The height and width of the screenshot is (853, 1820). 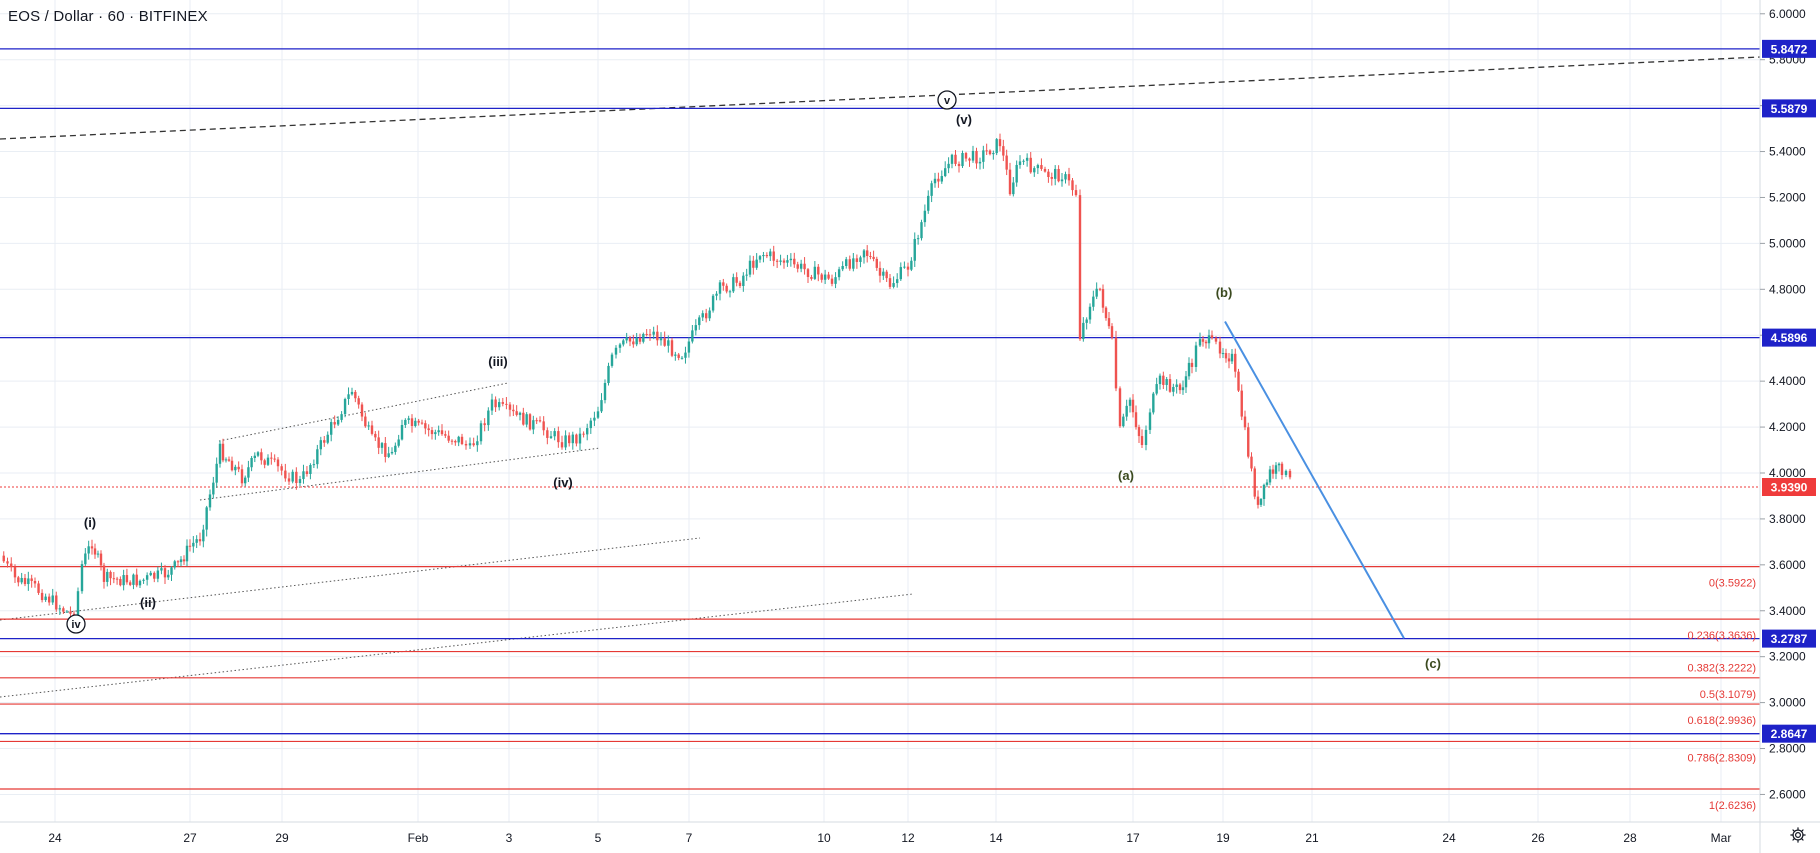 What do you see at coordinates (1789, 48) in the screenshot?
I see `level-badge-blue` at bounding box center [1789, 48].